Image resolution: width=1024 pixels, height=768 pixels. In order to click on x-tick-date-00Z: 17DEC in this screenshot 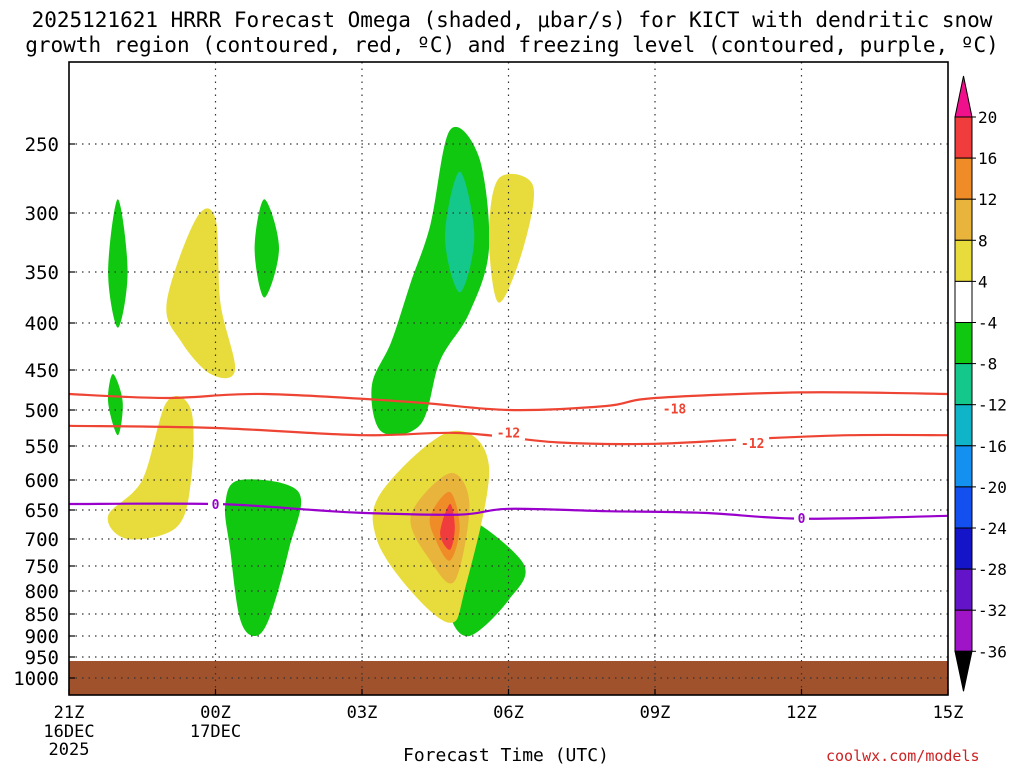, I will do `click(215, 732)`.